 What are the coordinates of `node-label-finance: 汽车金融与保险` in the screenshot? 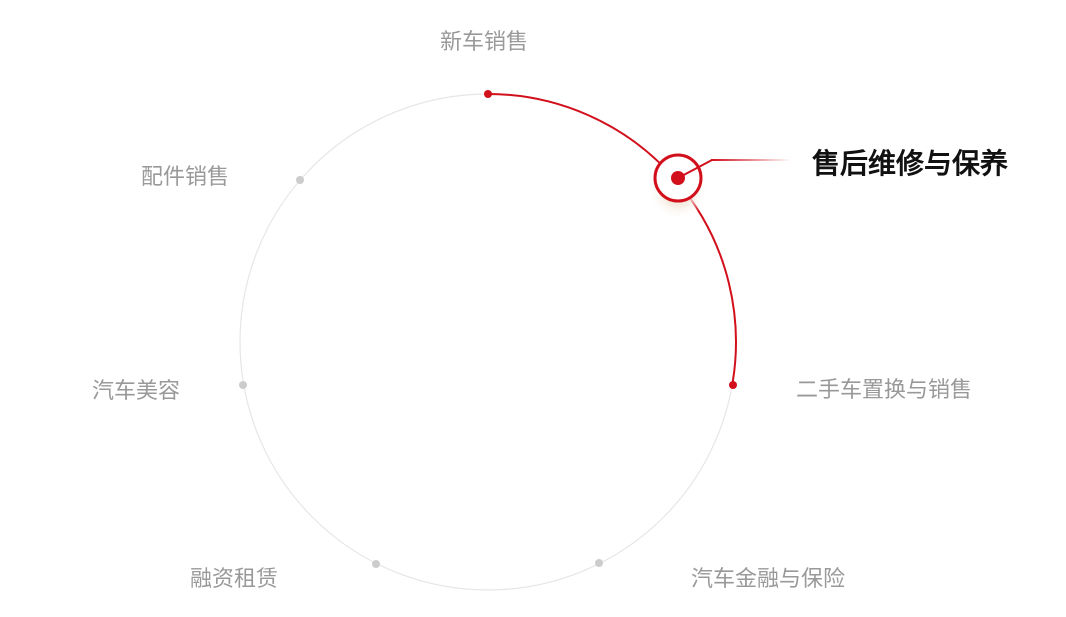 It's located at (768, 579).